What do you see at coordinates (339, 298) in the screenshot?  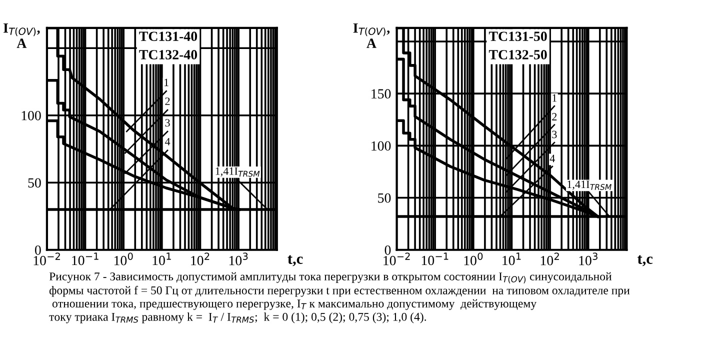 I see `text: Рисунок 7 - Зависимость допустимой амплитуды тока перегрузки в открытом состоянии I$_{T(OV)}$ синусоидальной формы частотой f = 50 Гц от длительности перегрузки t при естественном охлаждении на типовом охладителе при отношении тока, предшествующего перегрузке, I$_{T}$ к максимально допустимому действующему току триака I$_{TRMS}$ равному k = I$_{T}$ / I$_{TRMS}$; k = 0 (1); 0,5 (2); 0,75 (3); 1,0 (4).` at bounding box center [339, 298].